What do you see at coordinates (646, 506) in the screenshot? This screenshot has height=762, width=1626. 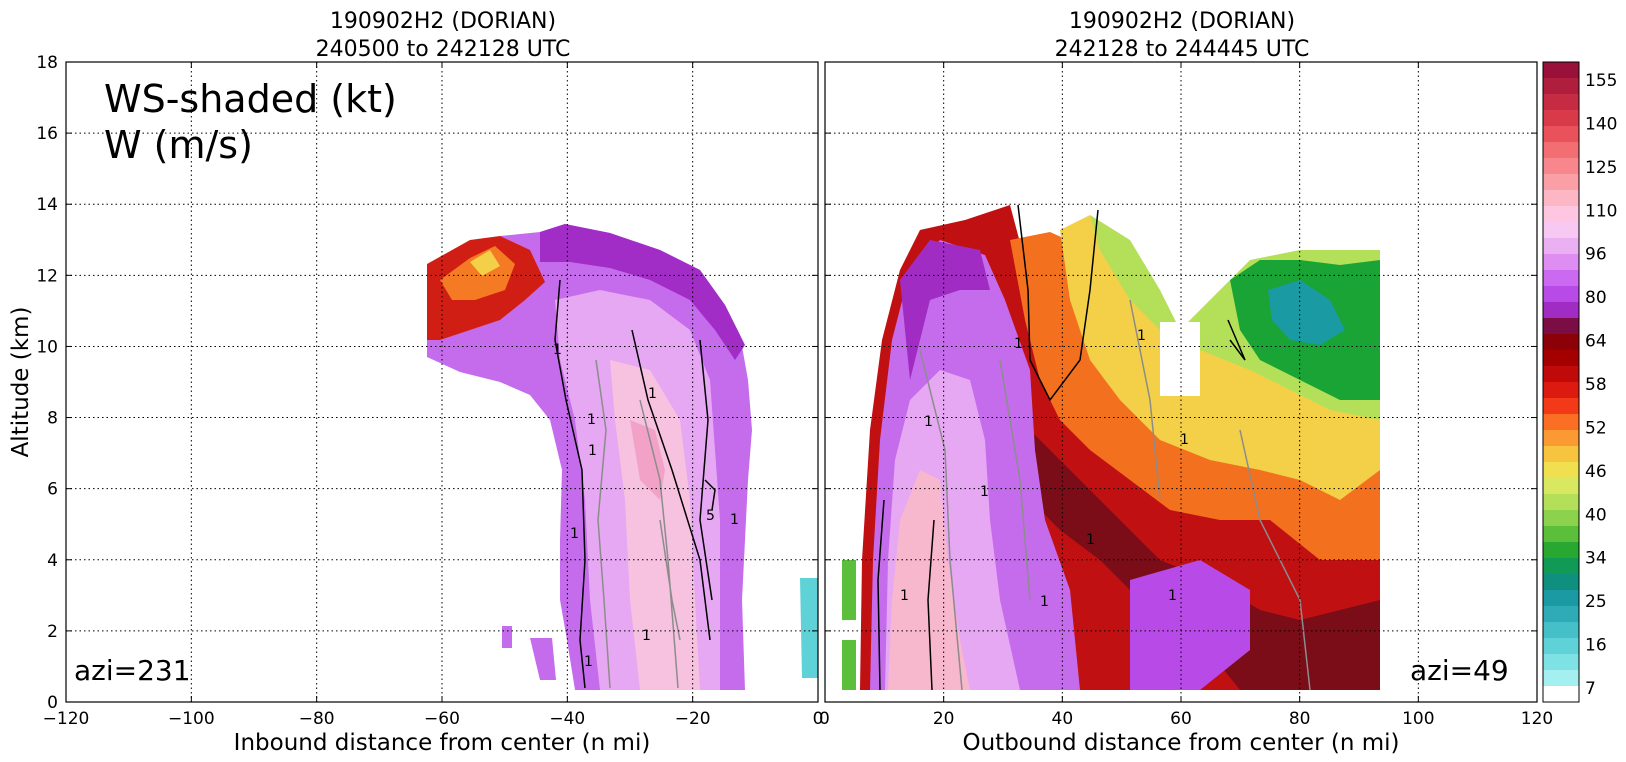 I see `left-contour-labels: 1 1 1 1 1 1 5 1 1` at bounding box center [646, 506].